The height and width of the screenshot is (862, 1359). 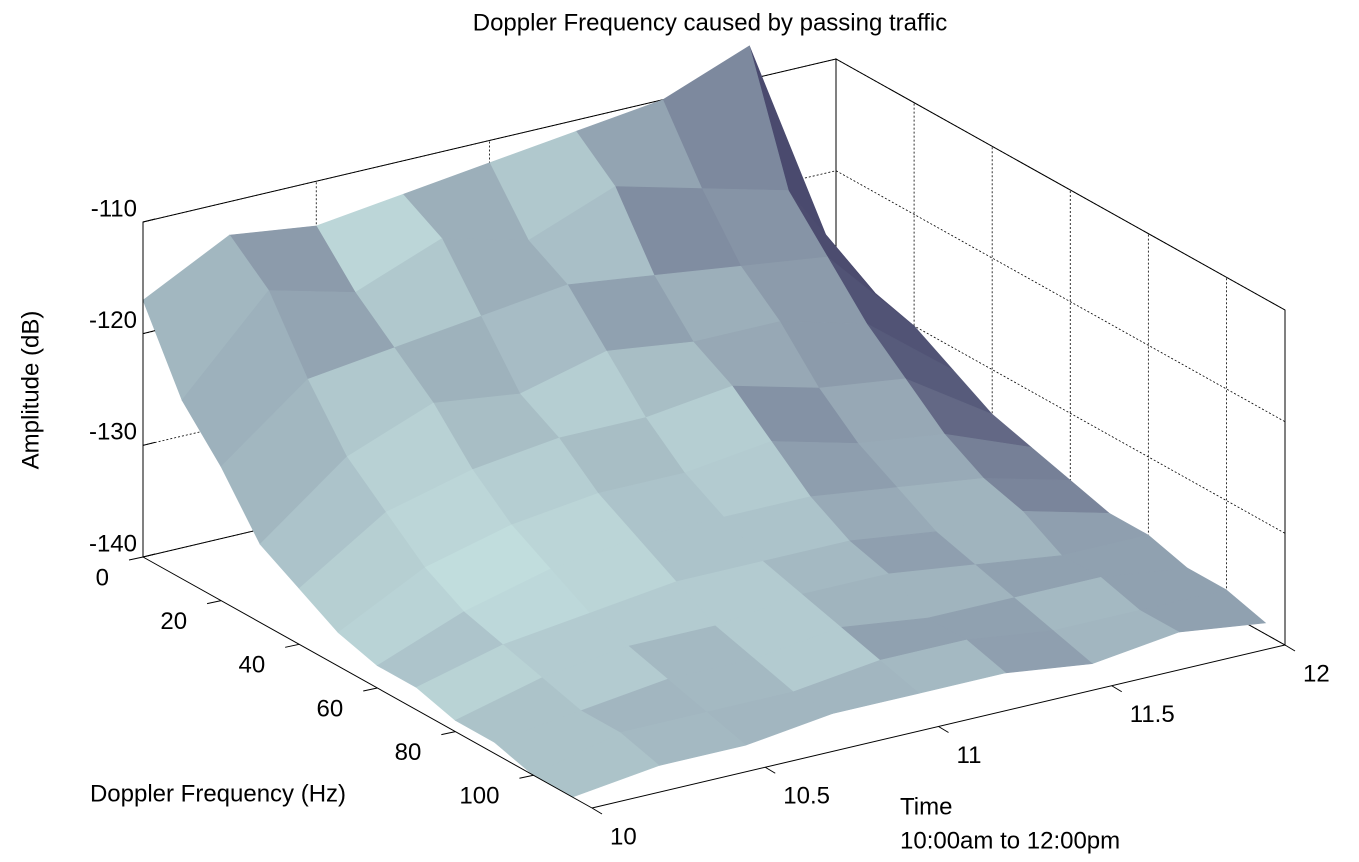 I want to click on z-tick-label: -110, so click(x=114, y=208).